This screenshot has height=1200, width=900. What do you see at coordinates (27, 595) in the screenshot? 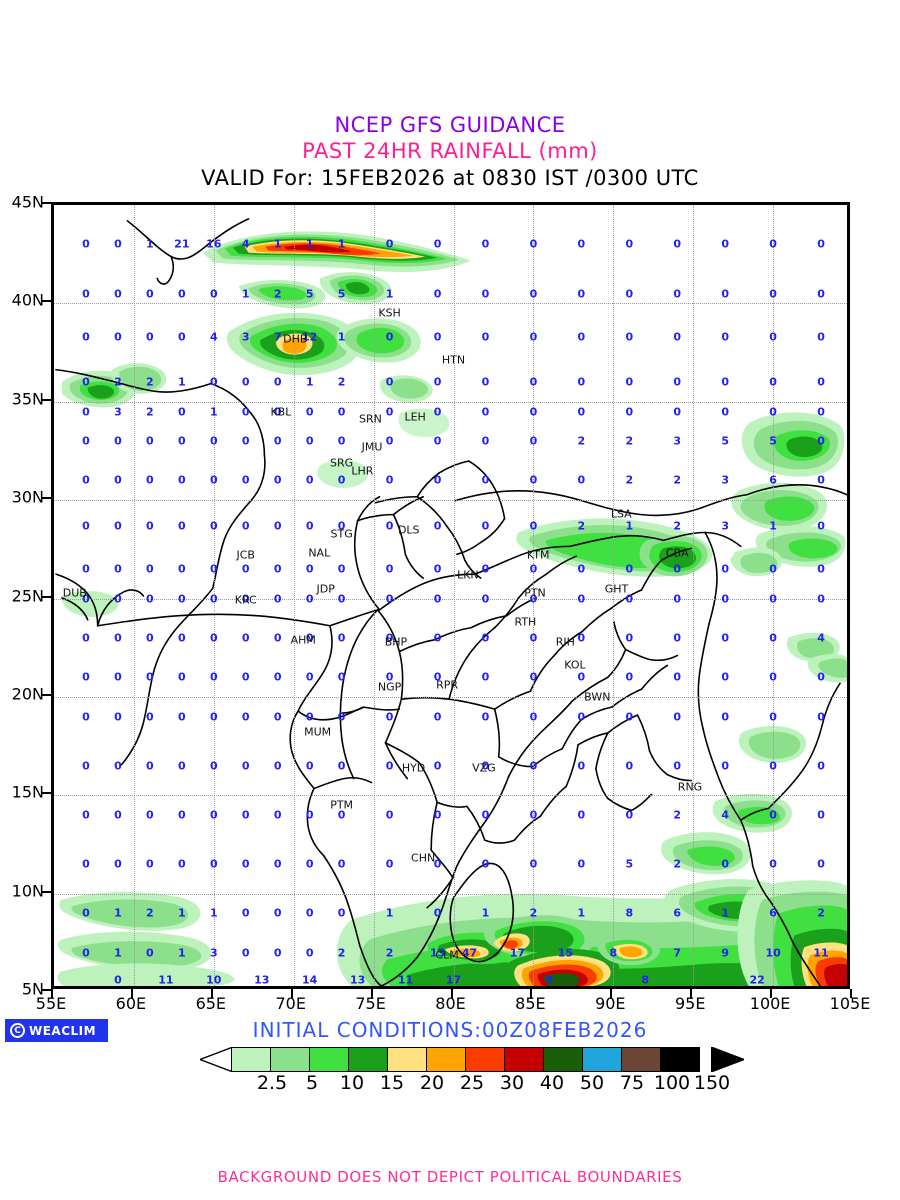
I see `y-axis-tick-label: 25N` at bounding box center [27, 595].